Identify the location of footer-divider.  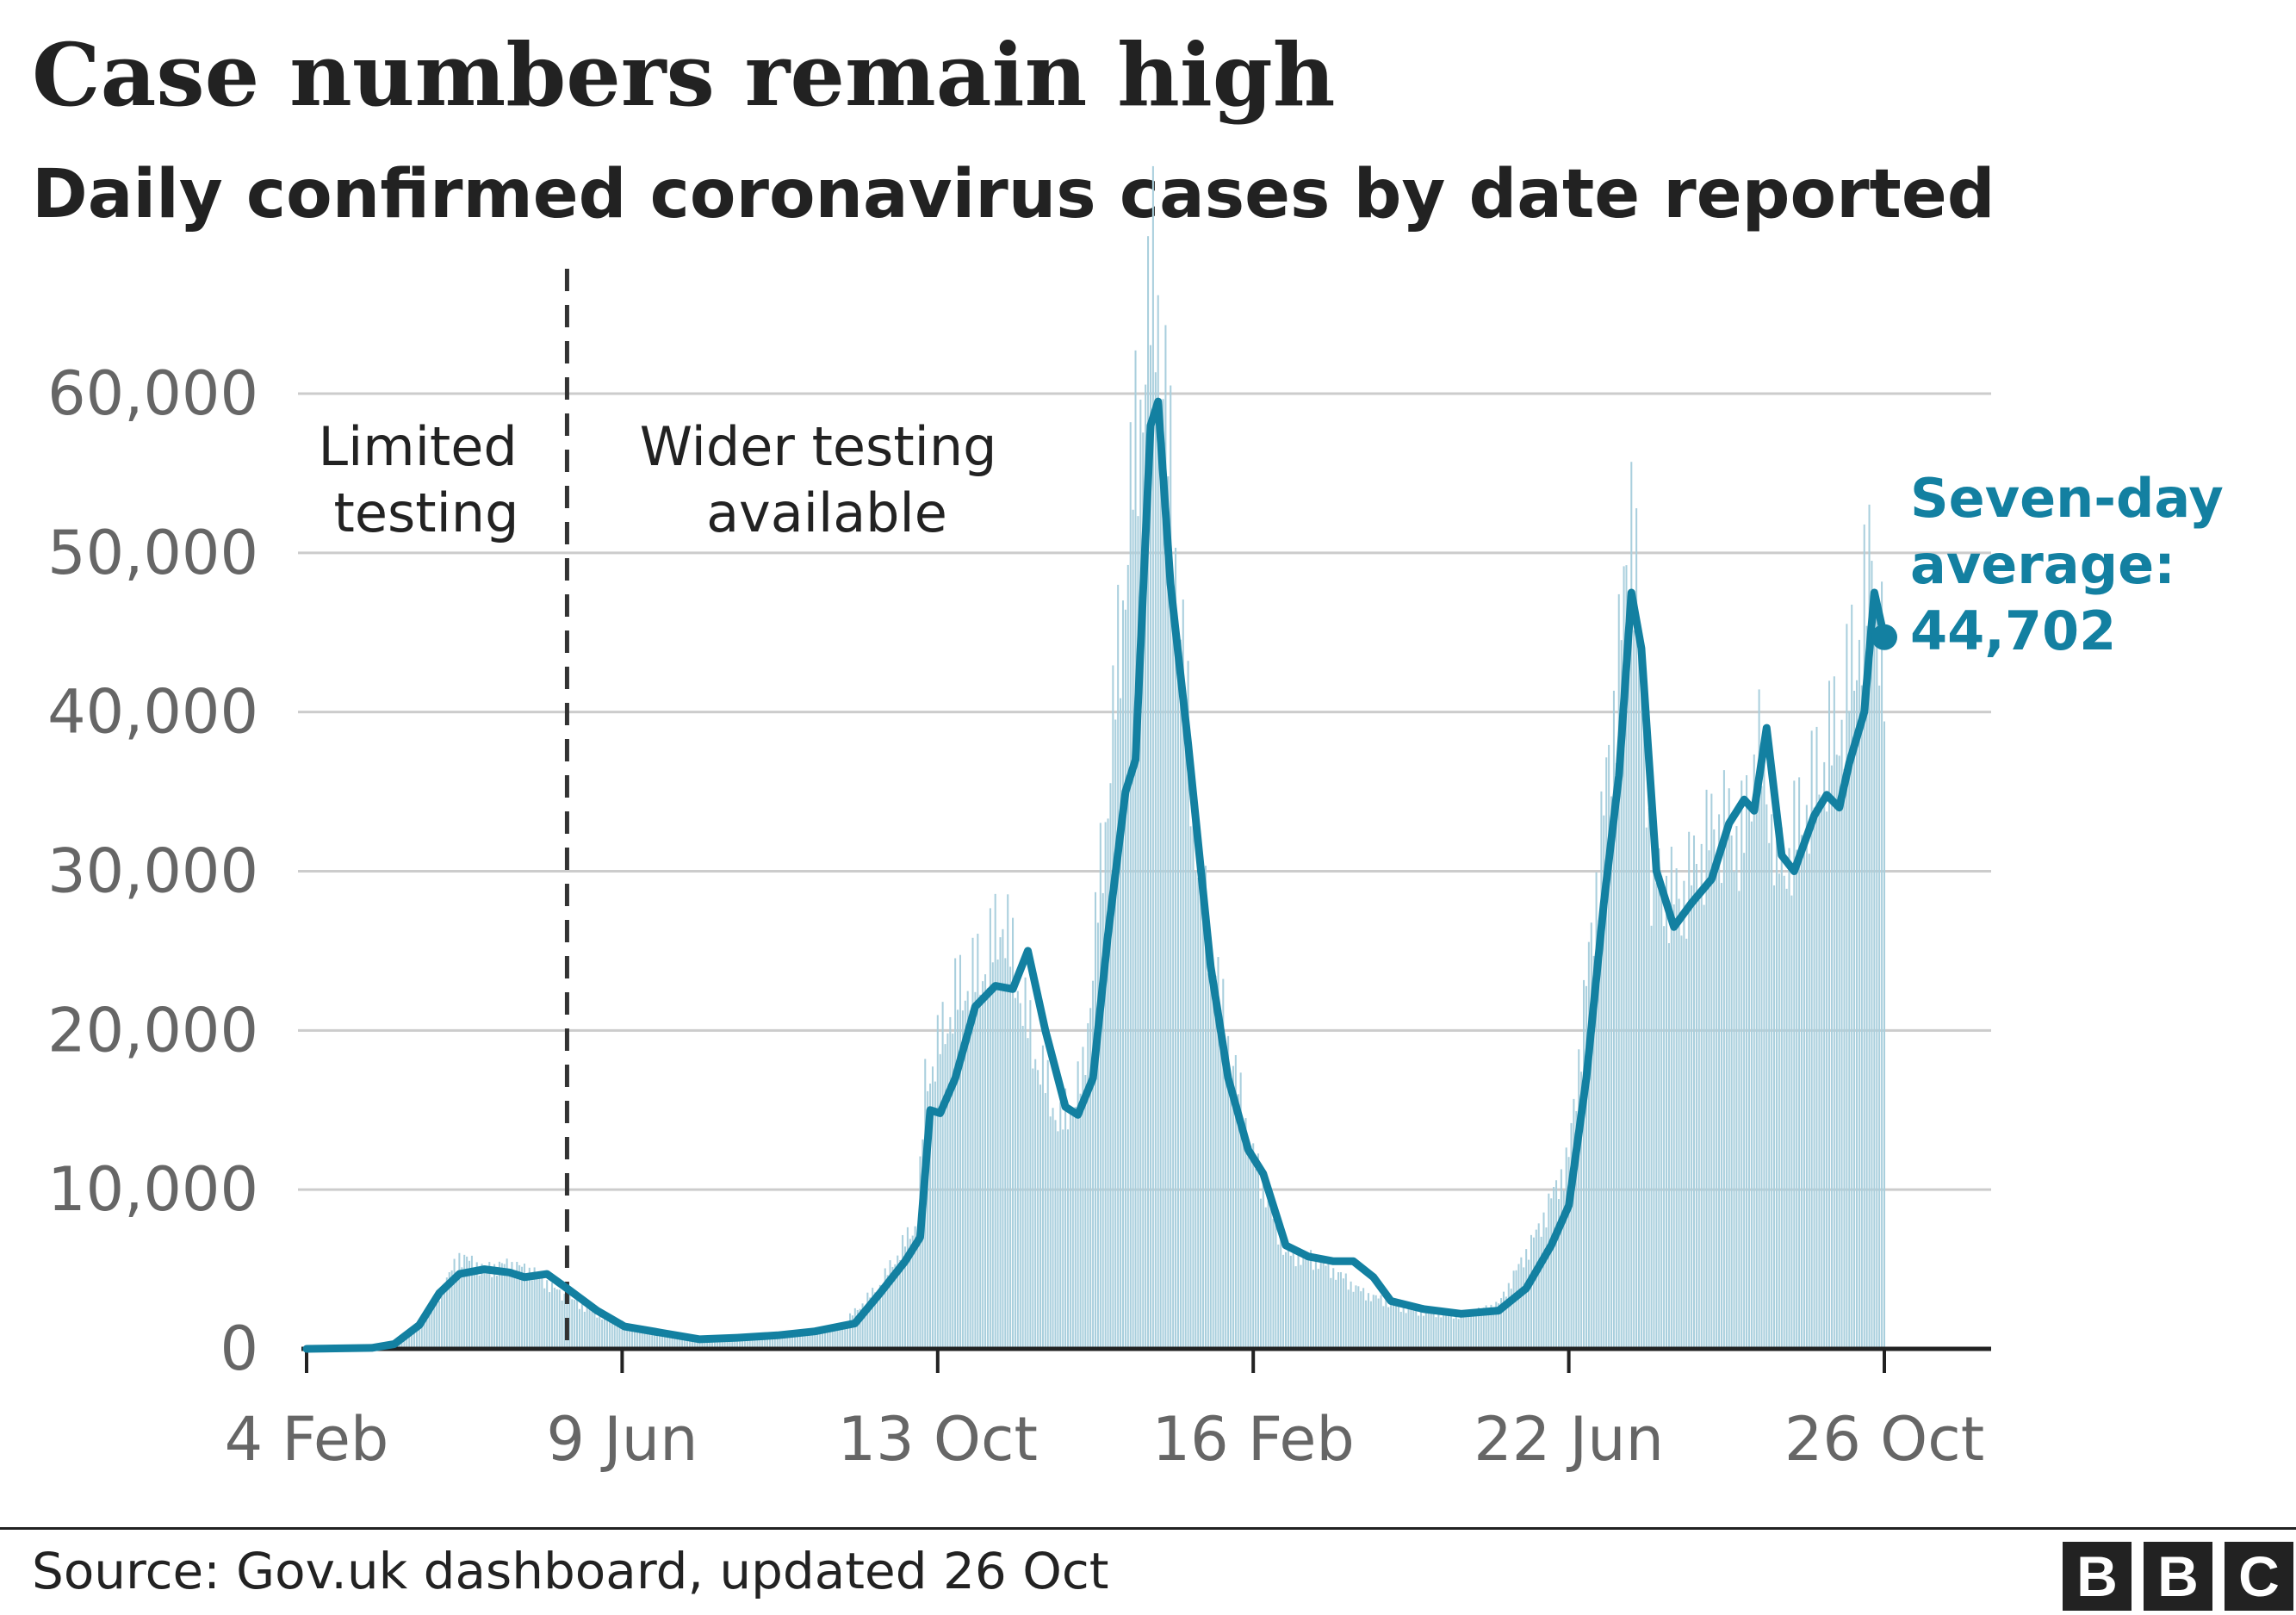
(1148, 1528).